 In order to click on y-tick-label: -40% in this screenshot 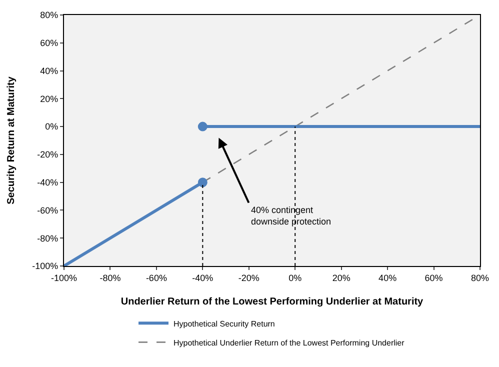, I will do `click(47, 182)`.